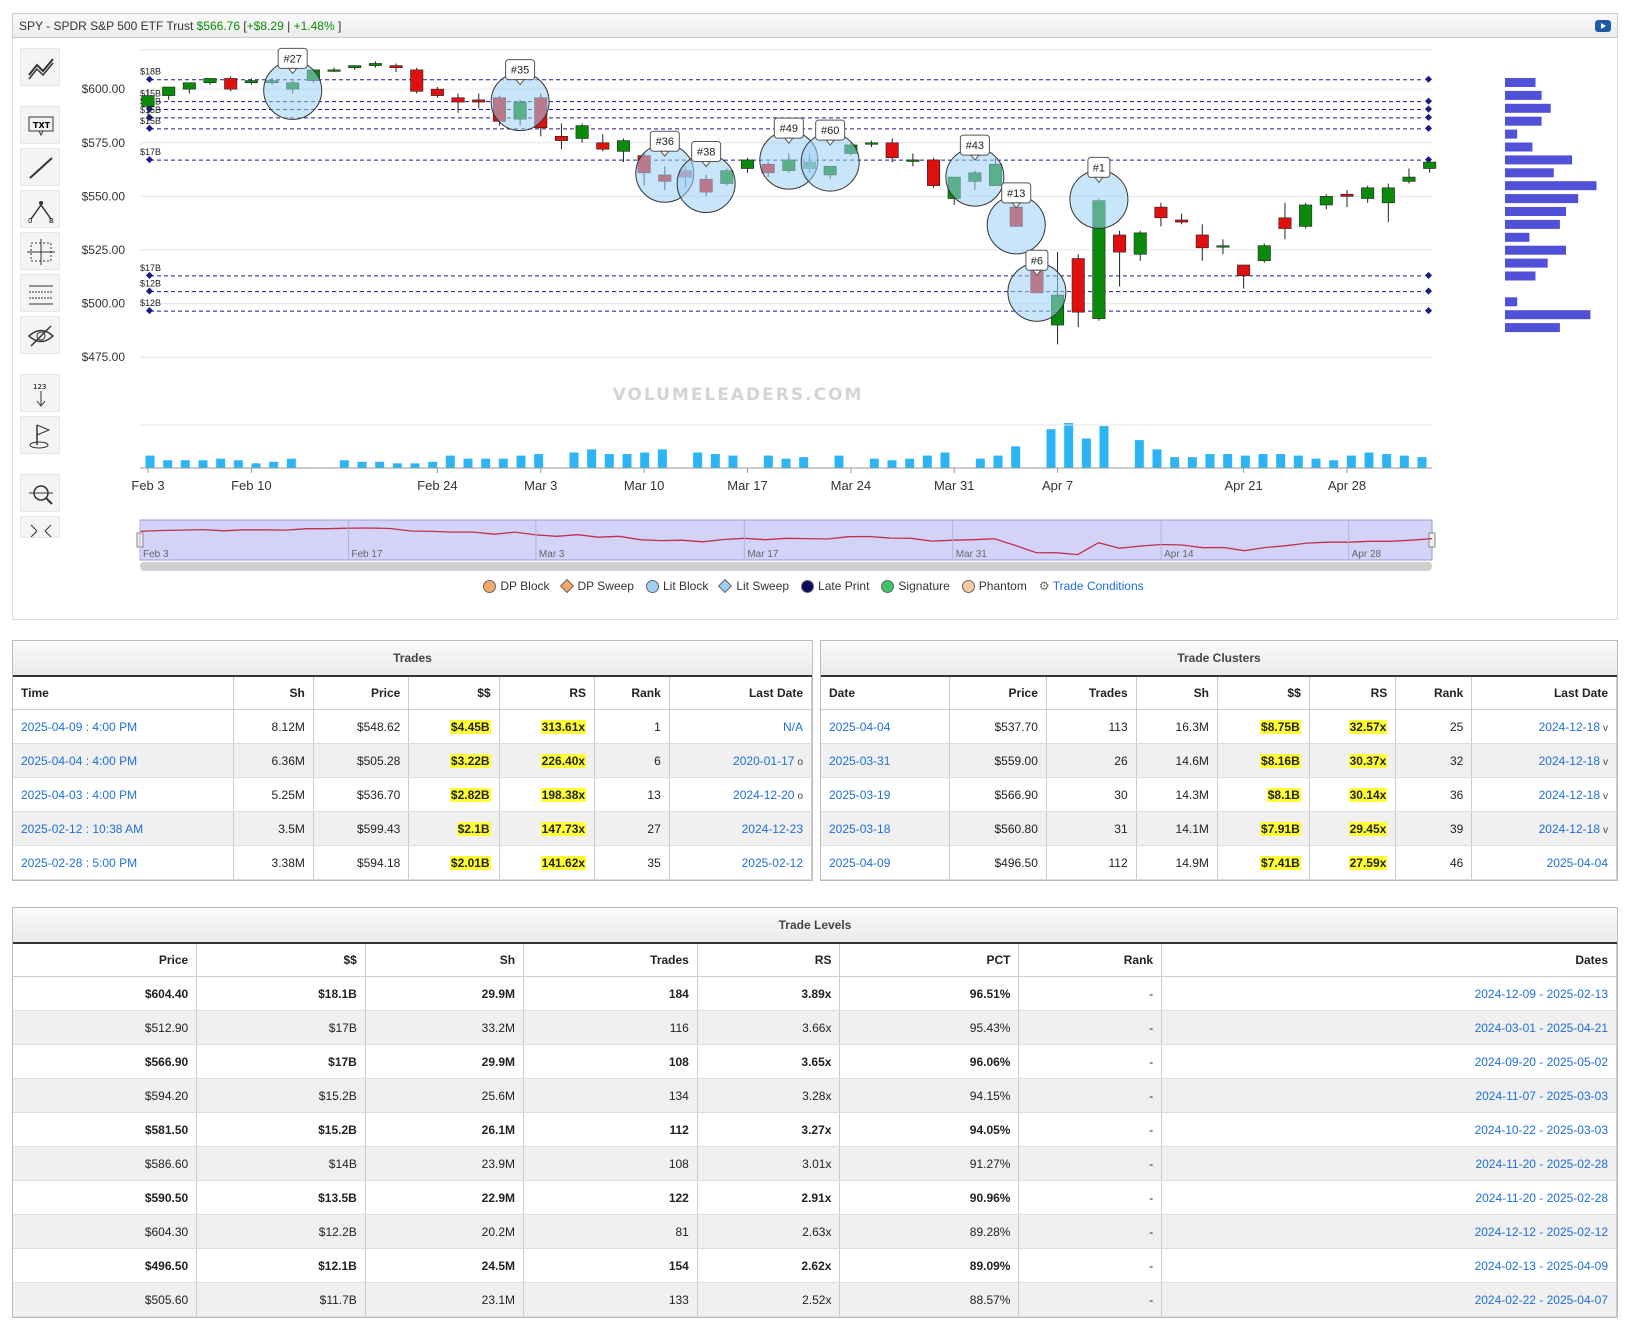 The image size is (1627, 1334). What do you see at coordinates (40, 393) in the screenshot?
I see `numbering-icon: 123` at bounding box center [40, 393].